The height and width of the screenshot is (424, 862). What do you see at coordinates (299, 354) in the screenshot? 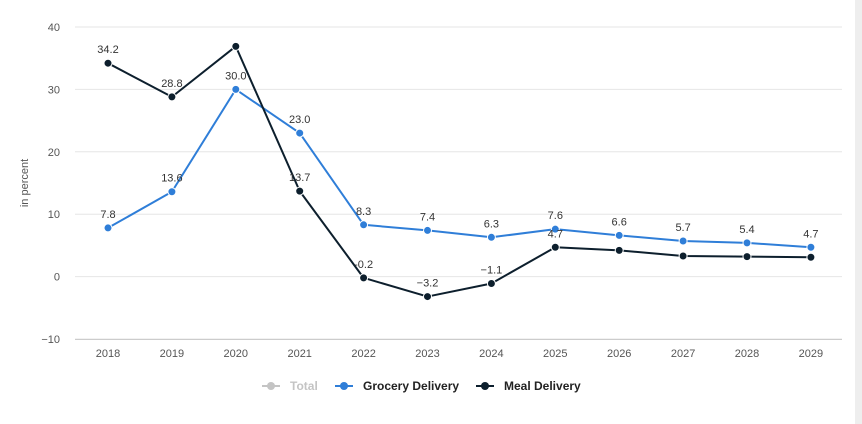
I see `x-tick-label: 2021` at bounding box center [299, 354].